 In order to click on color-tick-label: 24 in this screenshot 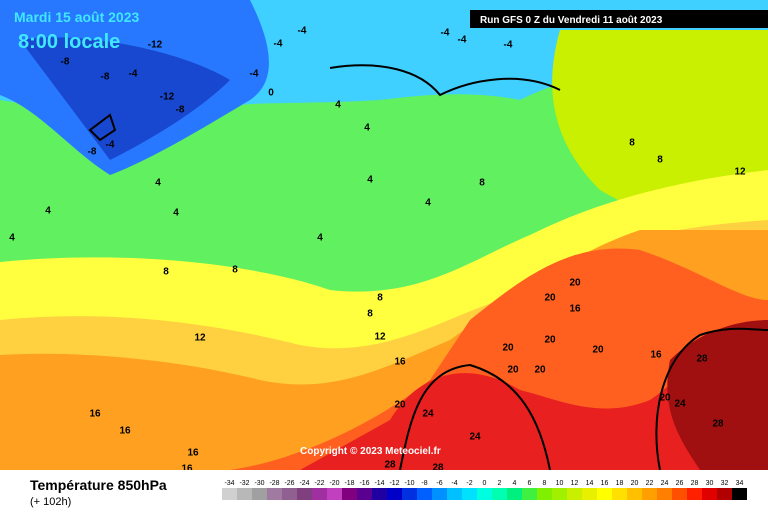, I will do `click(665, 483)`.